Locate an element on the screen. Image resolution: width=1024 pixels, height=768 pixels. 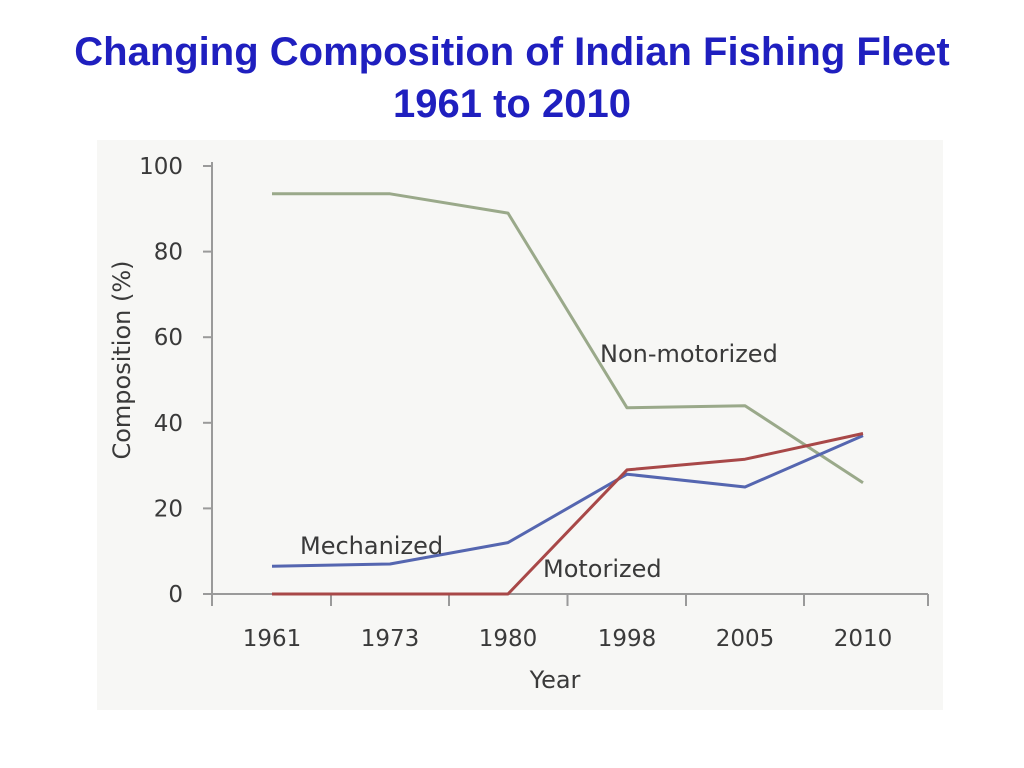
x-tick-label: 1980 is located at coordinates (508, 639).